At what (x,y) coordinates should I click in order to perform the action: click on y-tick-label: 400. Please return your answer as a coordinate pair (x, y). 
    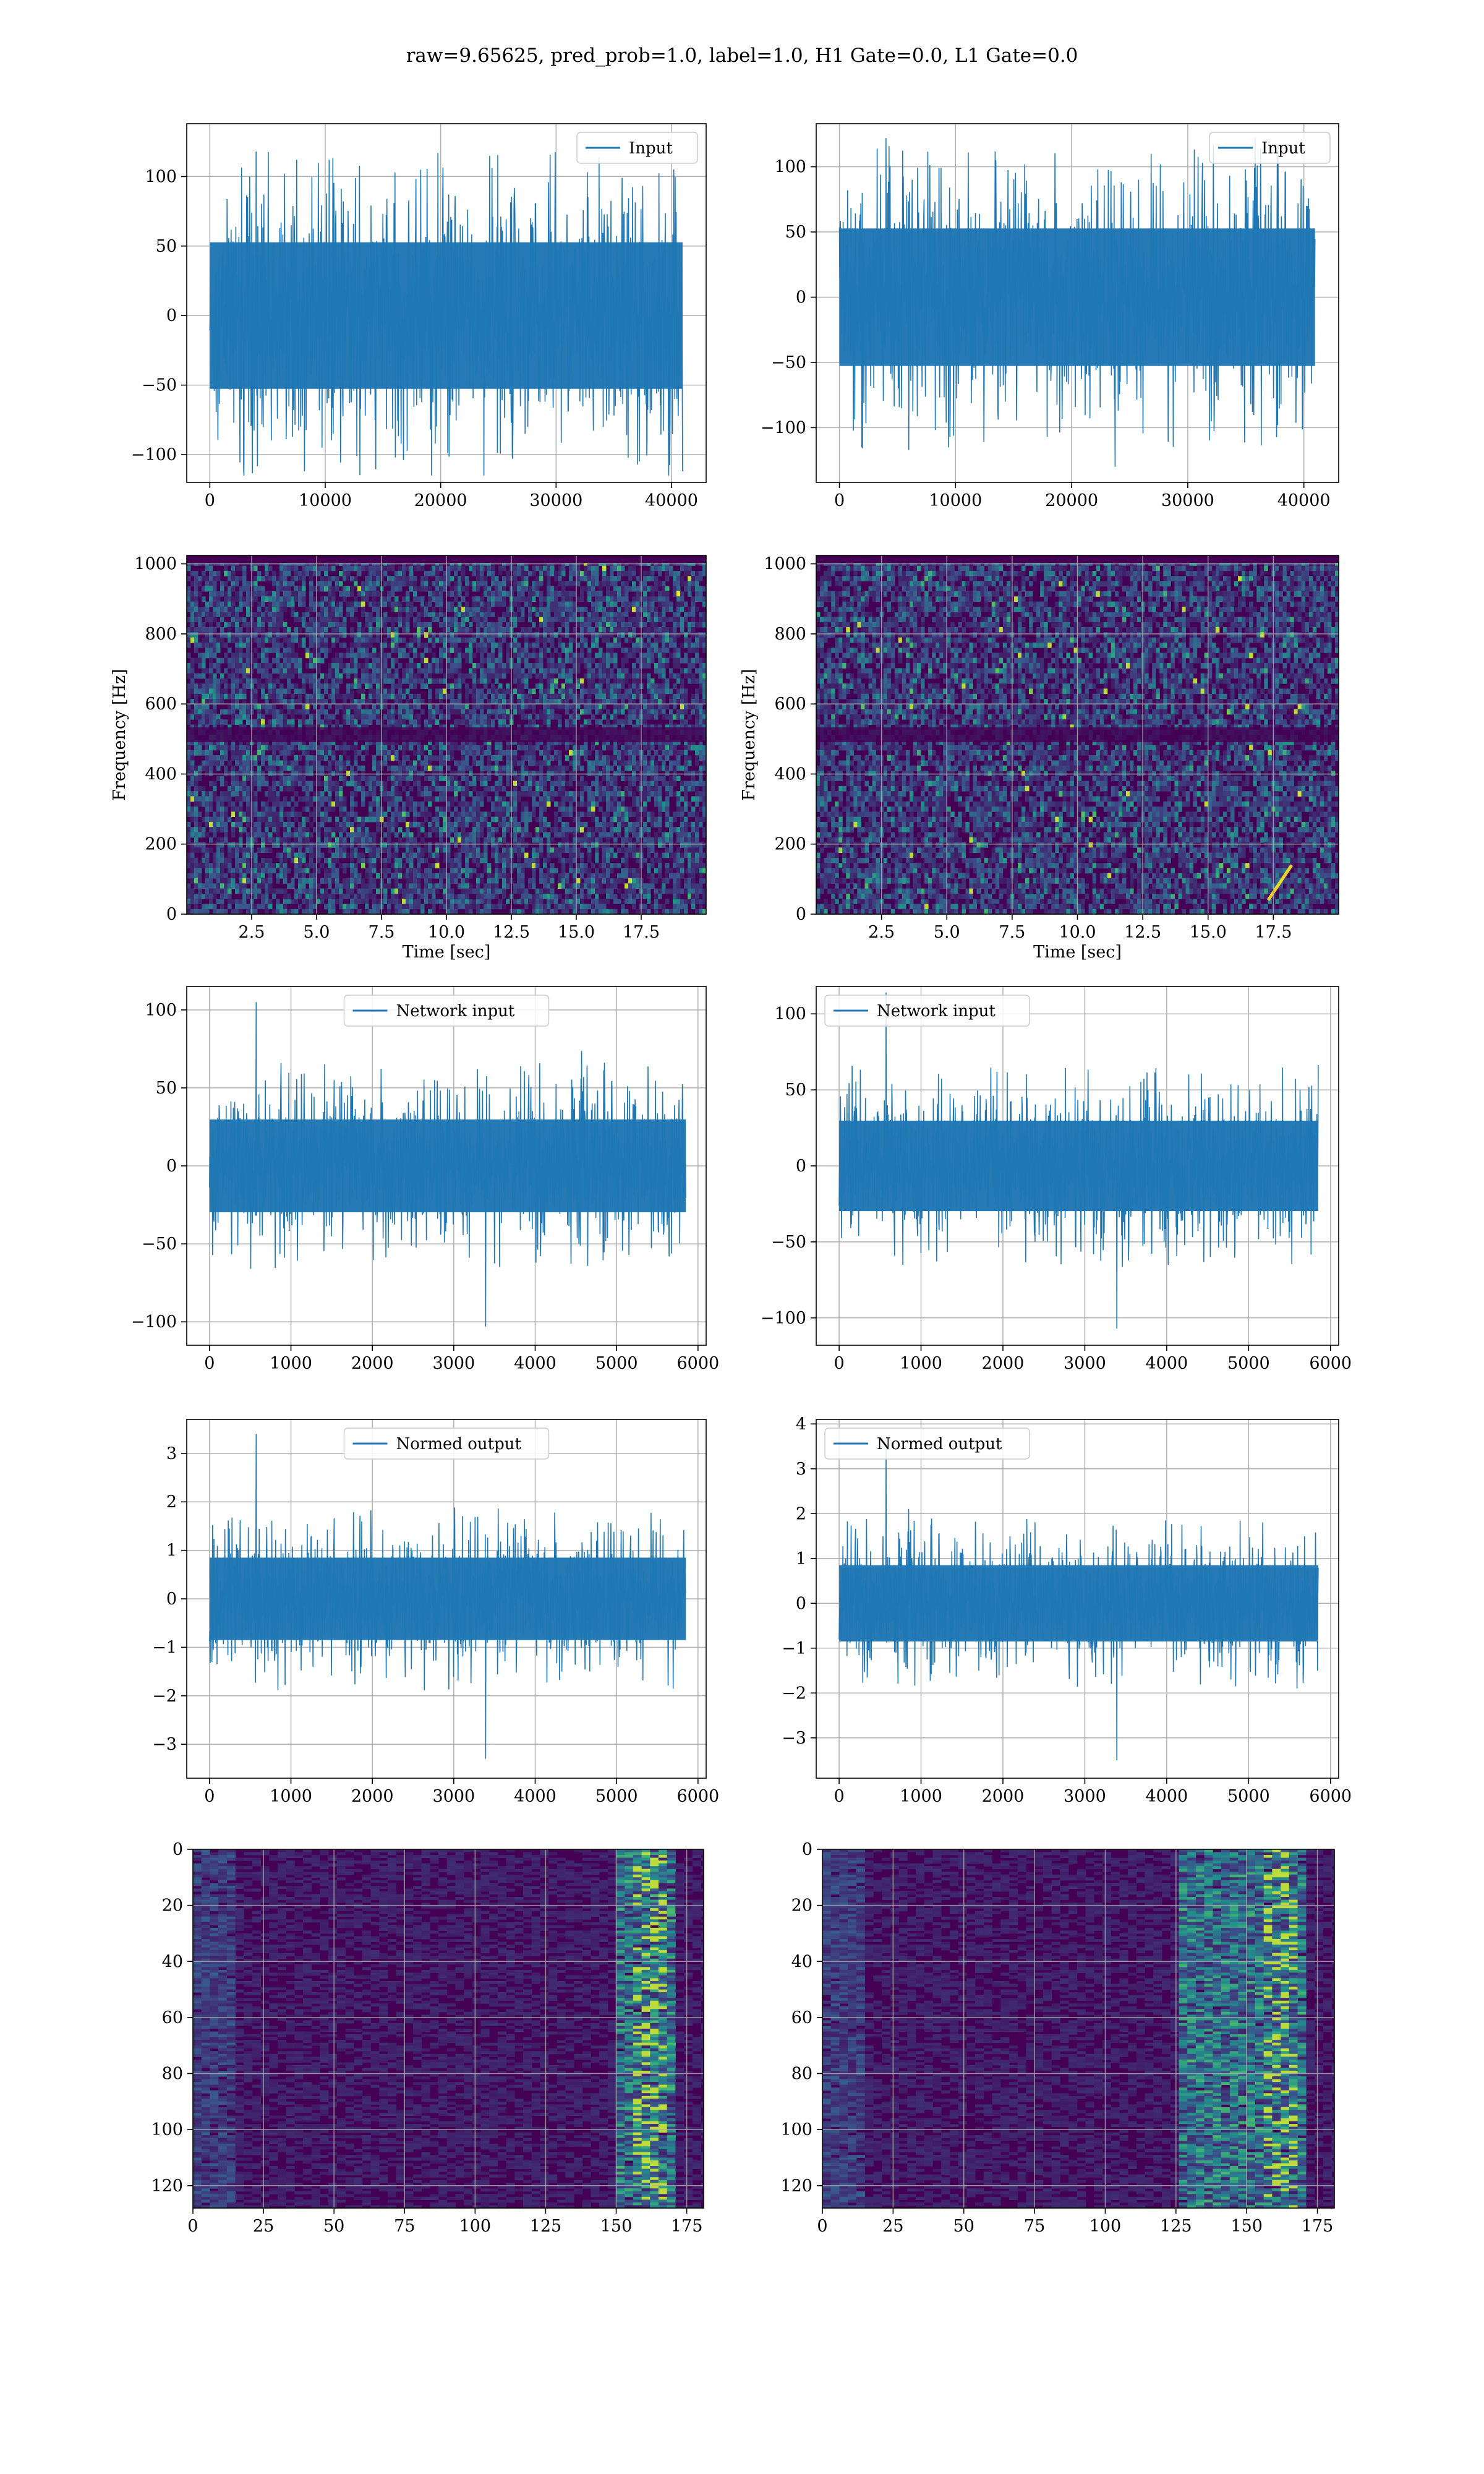
    Looking at the image, I should click on (790, 774).